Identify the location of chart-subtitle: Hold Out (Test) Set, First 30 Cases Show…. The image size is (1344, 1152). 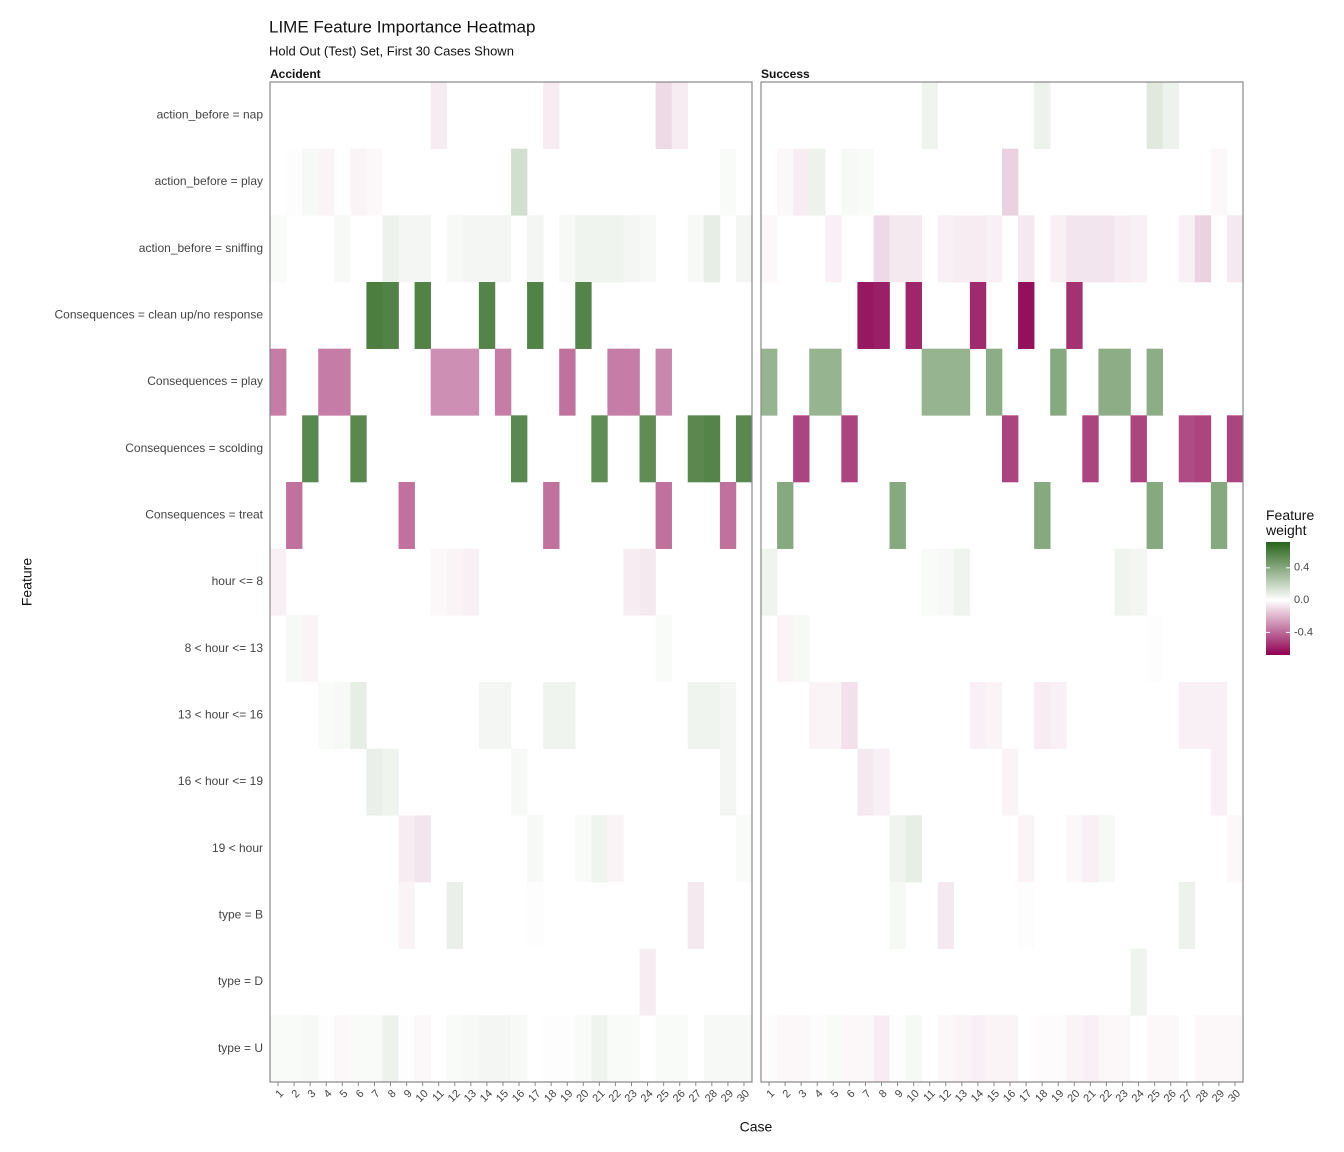
(391, 50).